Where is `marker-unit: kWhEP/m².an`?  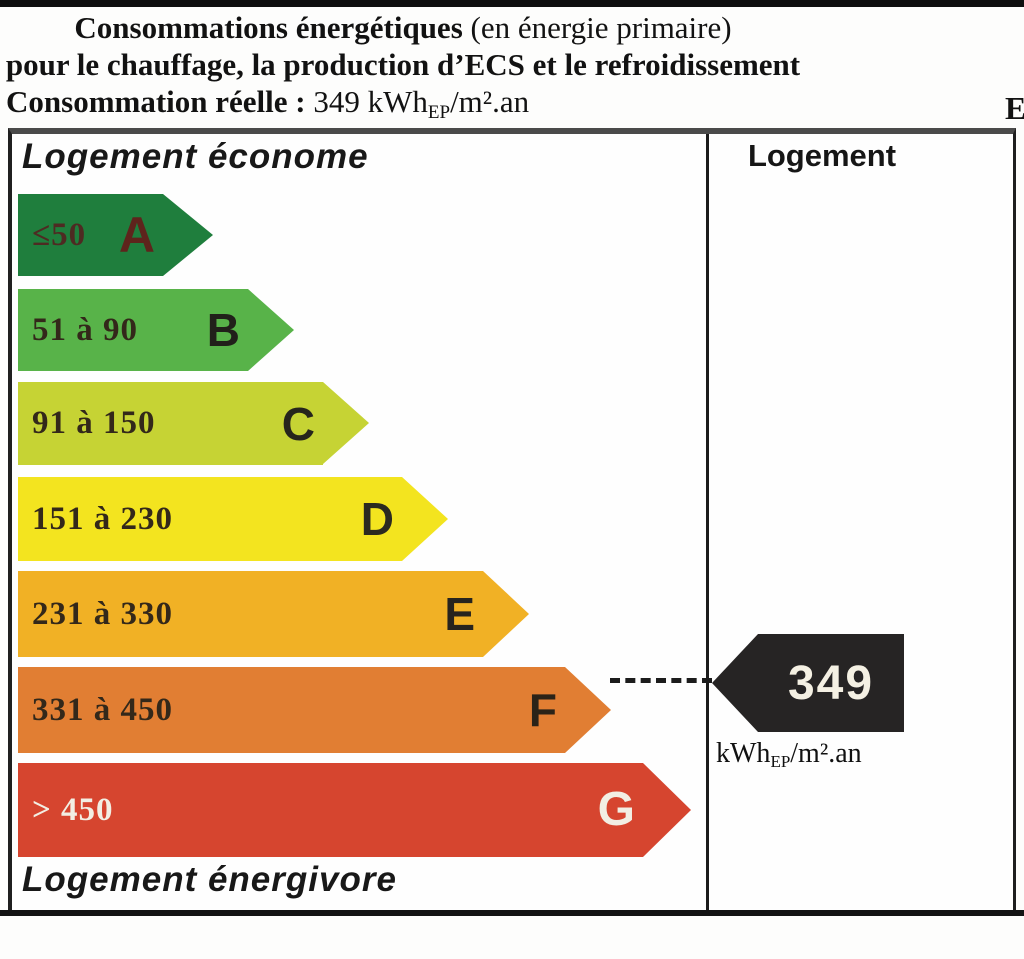
marker-unit: kWhEP/m².an is located at coordinates (789, 755).